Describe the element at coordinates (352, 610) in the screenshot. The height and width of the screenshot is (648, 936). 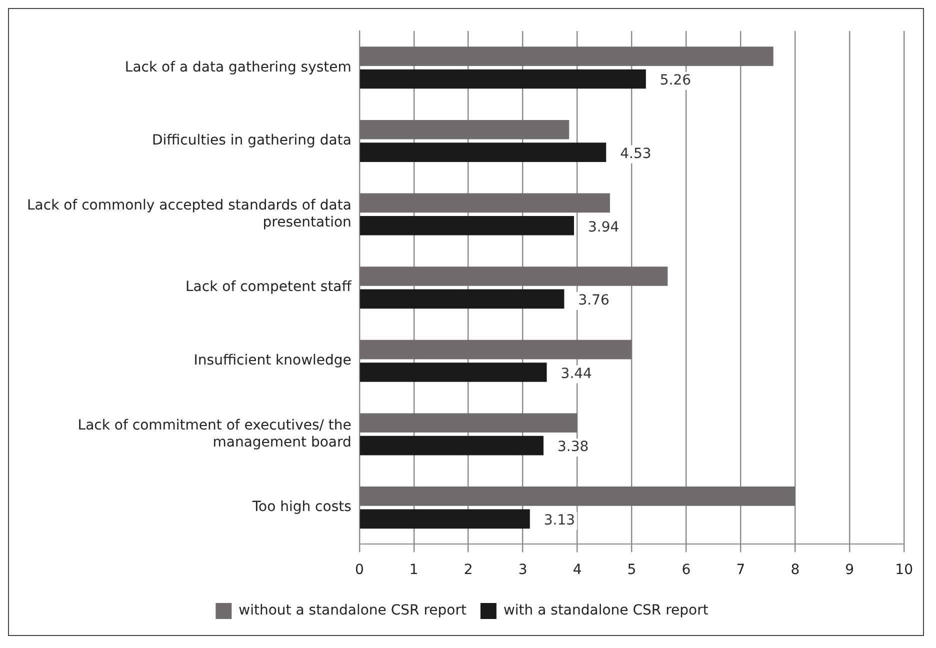
I see `legend-label: without a standalone CSR report` at that location.